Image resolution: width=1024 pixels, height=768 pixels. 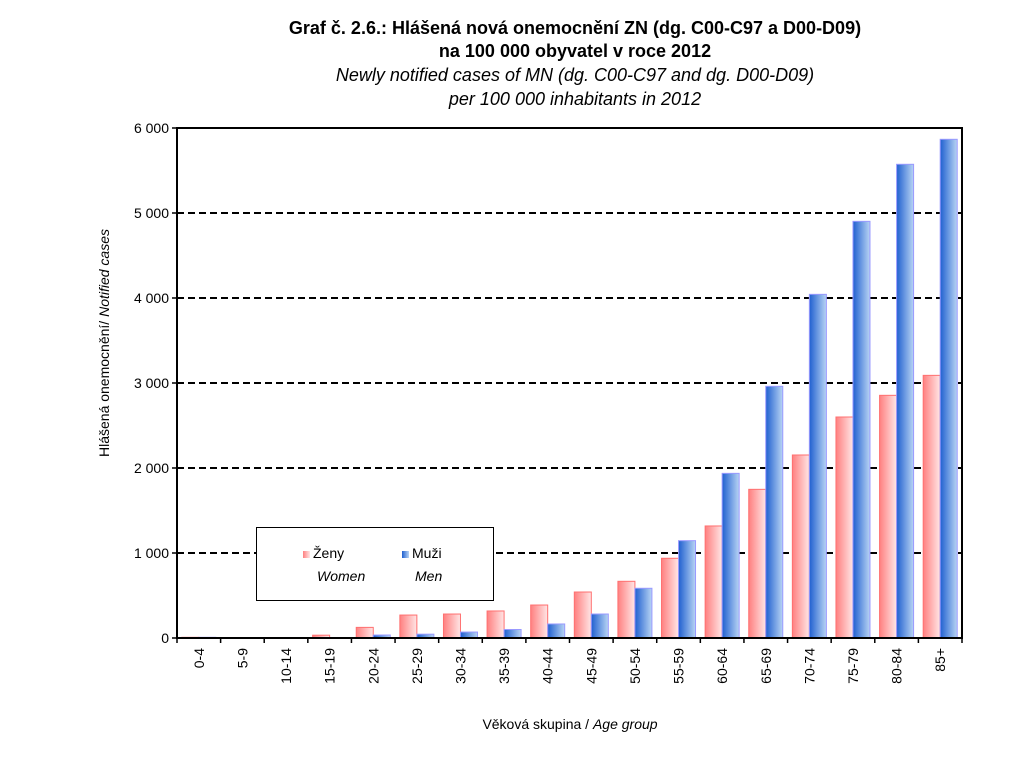 I want to click on x-tick-label: 85+, so click(x=940, y=660).